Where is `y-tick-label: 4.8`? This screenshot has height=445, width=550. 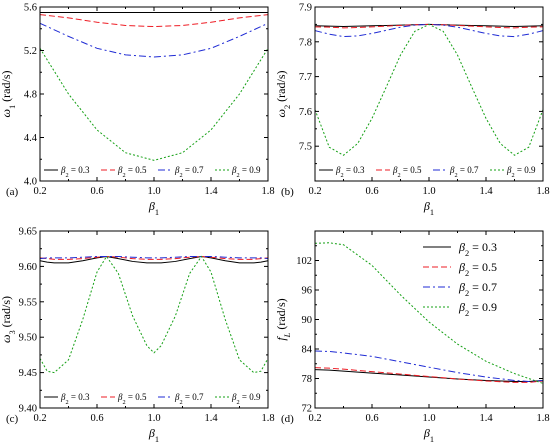
y-tick-label: 4.8 is located at coordinates (30, 95).